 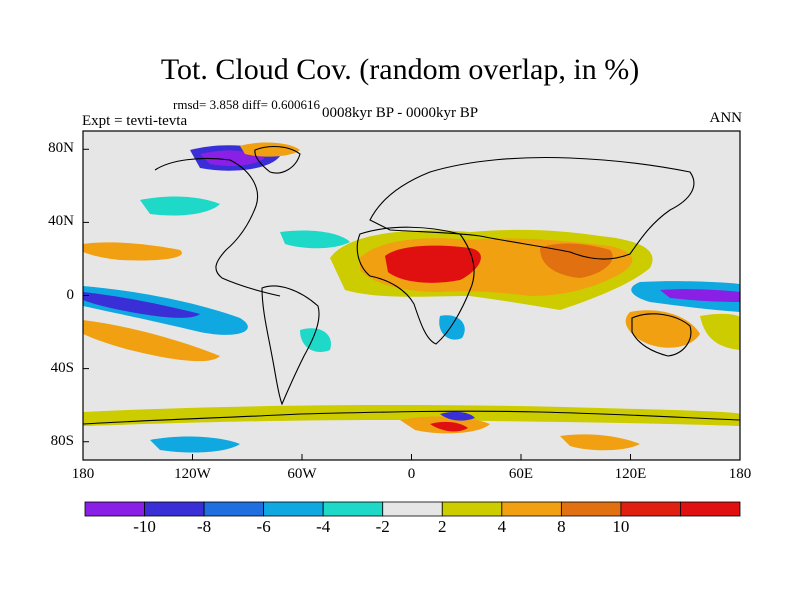 I want to click on lon-label: 120W, so click(x=192, y=474).